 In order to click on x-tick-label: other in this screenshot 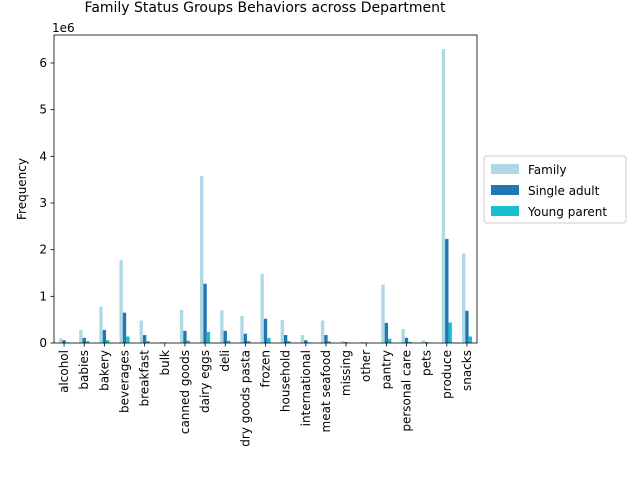, I will do `click(366, 366)`.